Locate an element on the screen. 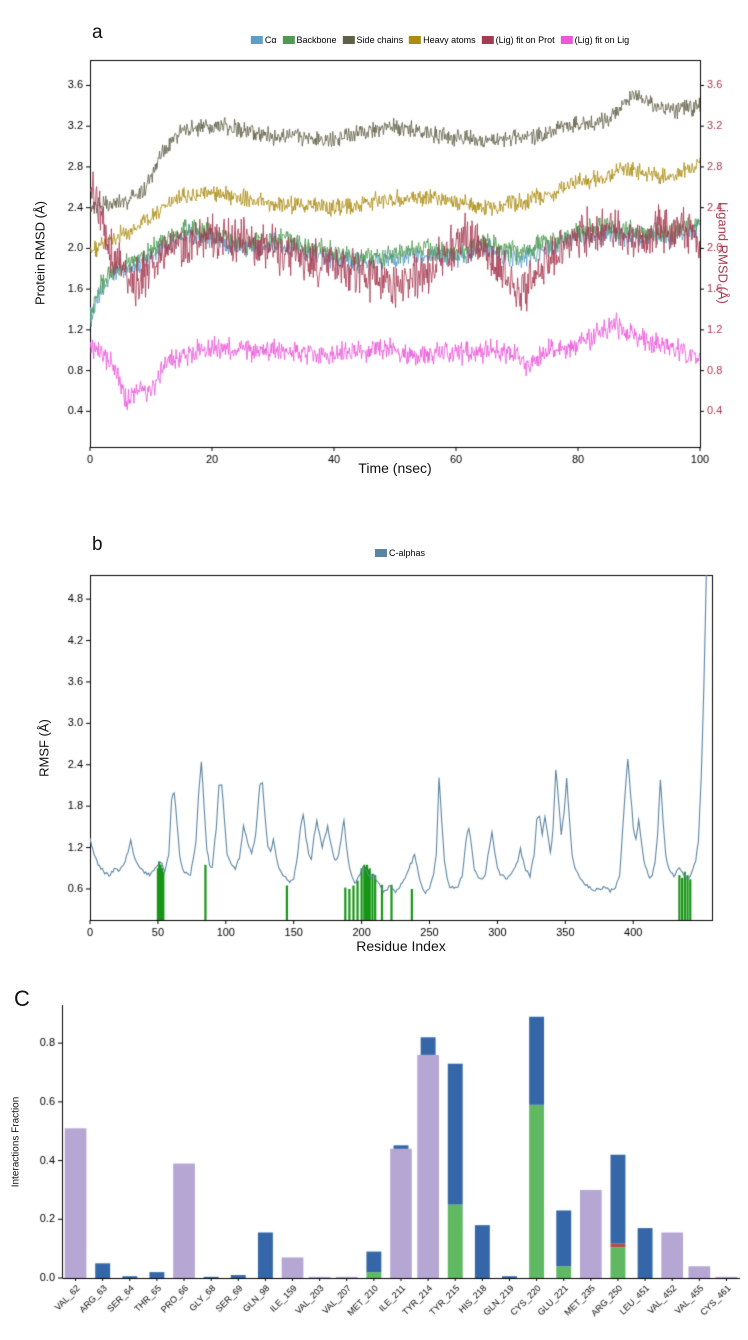  panel-a-ylabel: Protein RMSD (Å) is located at coordinates (40, 253).